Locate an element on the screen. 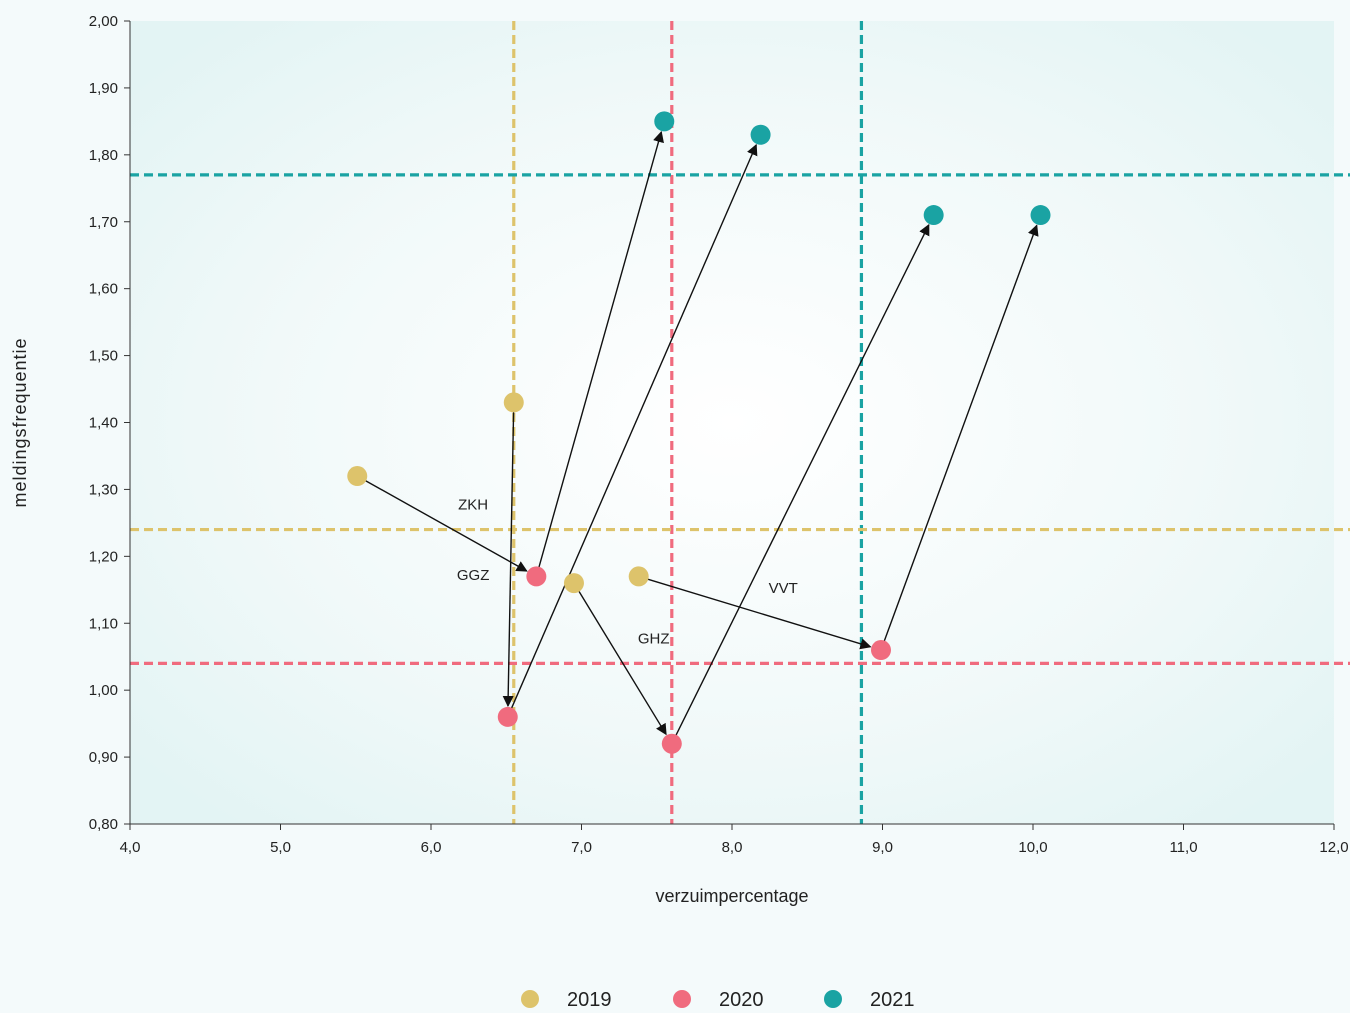  x-tick-label: 8,0 is located at coordinates (732, 847).